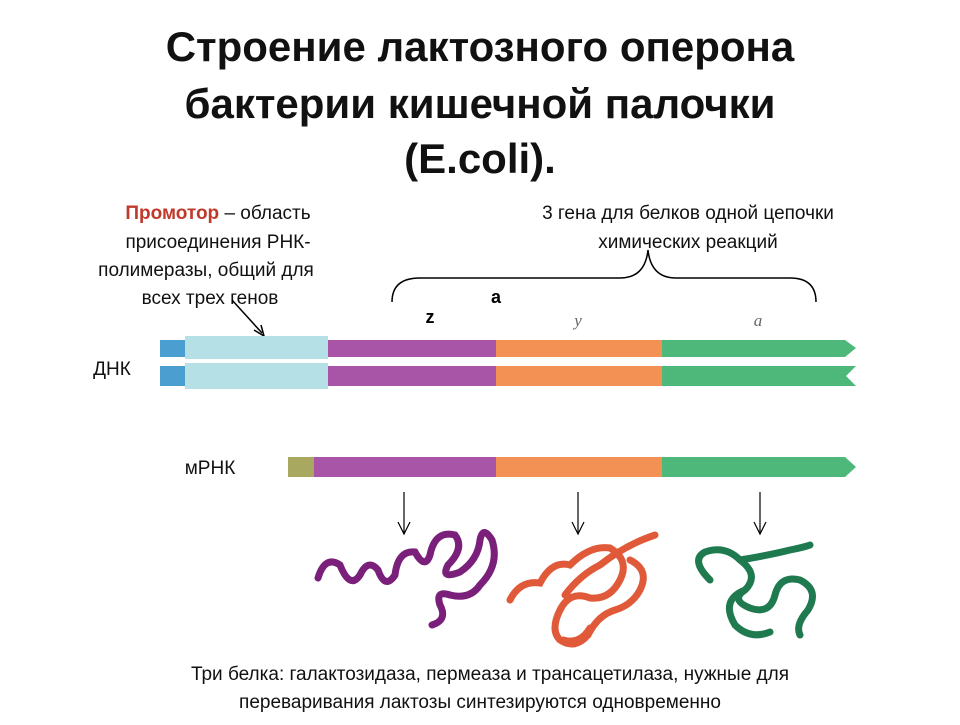 The image size is (960, 725). I want to click on genes-note: химических реакций, so click(688, 242).